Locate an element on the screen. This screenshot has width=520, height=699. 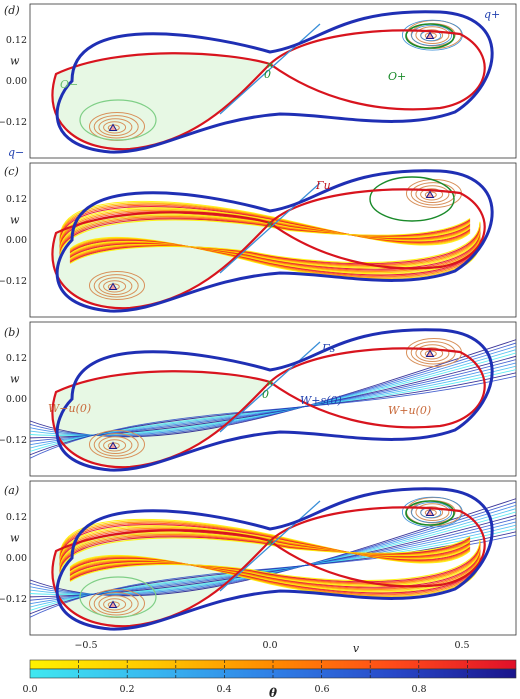
periodic-orbit-plus is located at coordinates (412, 199).